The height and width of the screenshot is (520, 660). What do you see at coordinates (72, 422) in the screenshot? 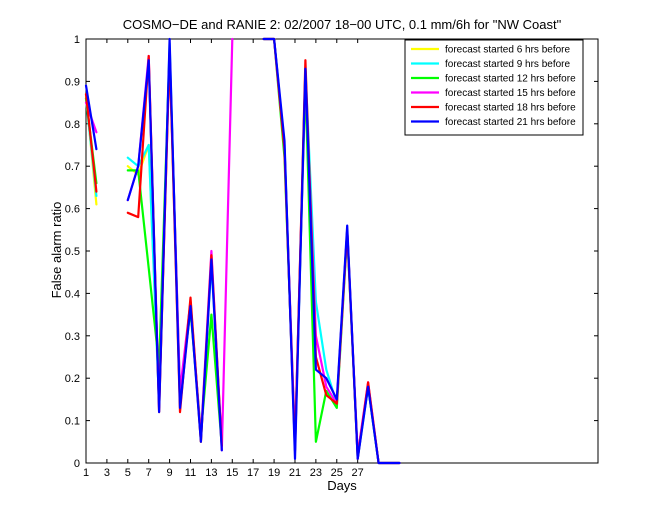
I see `y-tick-label: 0.1` at bounding box center [72, 422].